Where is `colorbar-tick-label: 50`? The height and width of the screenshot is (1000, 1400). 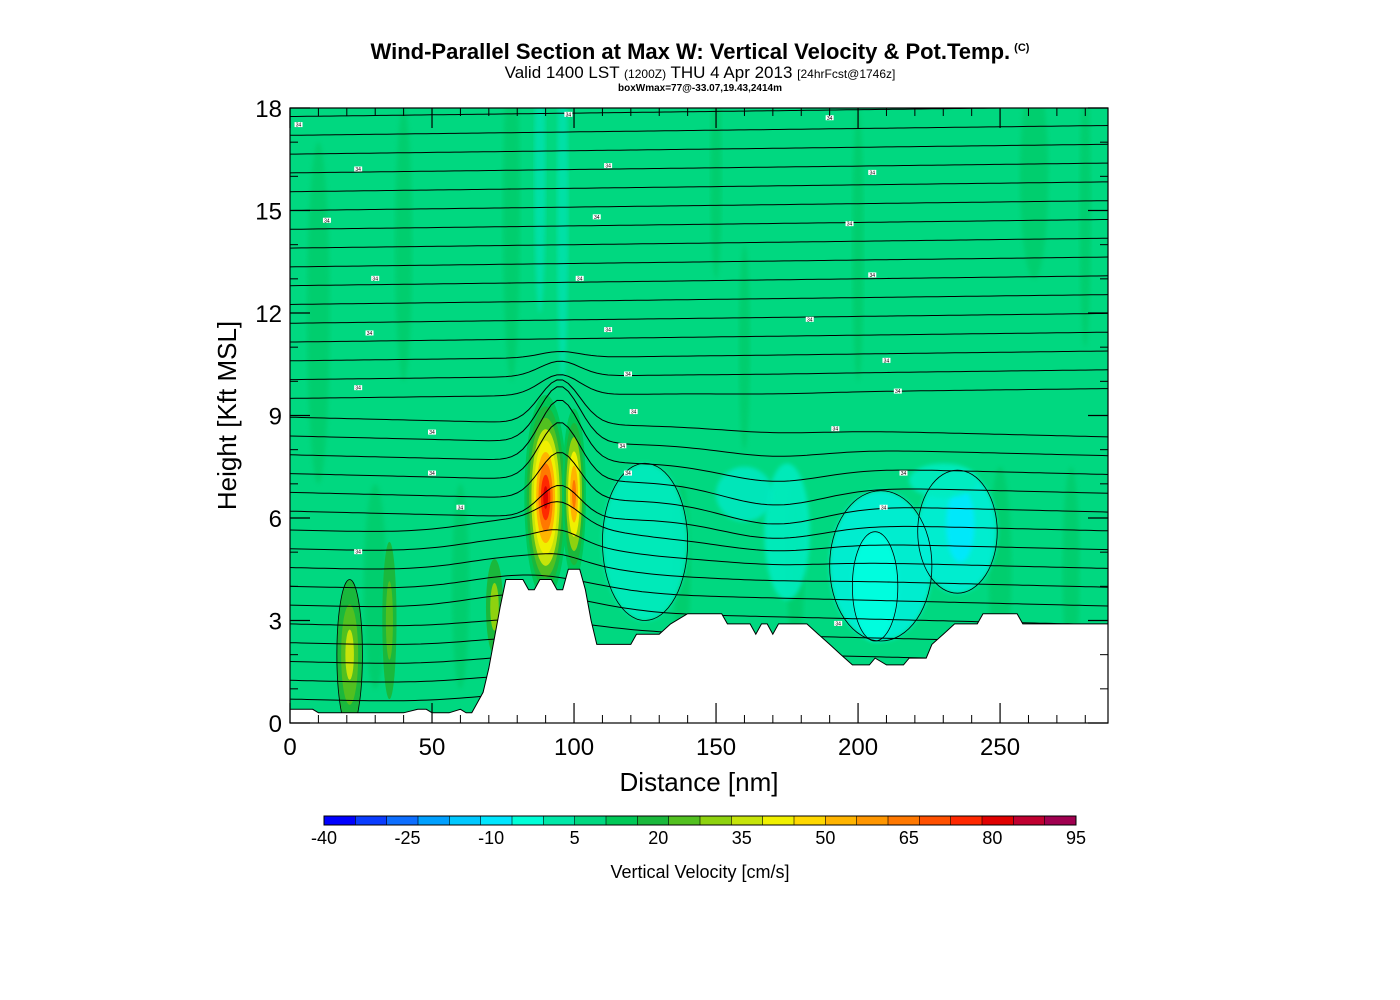
colorbar-tick-label: 50 is located at coordinates (825, 838).